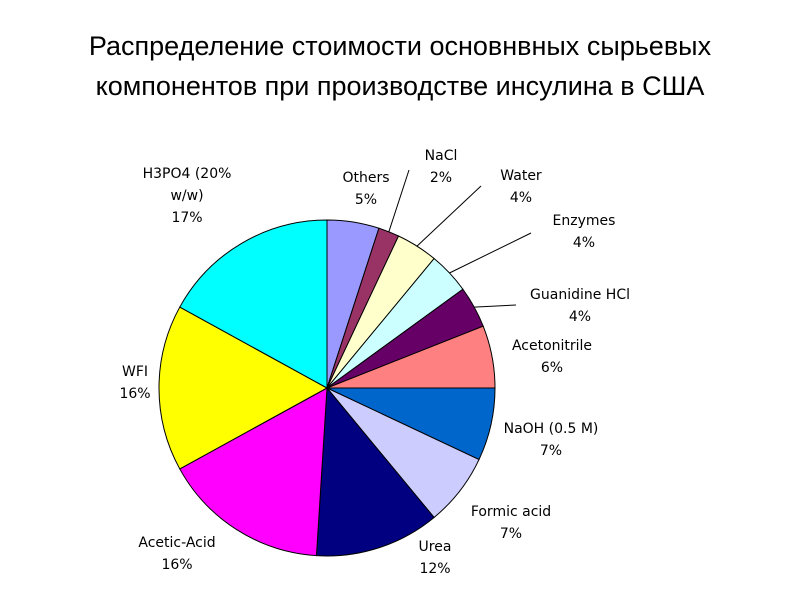 Image resolution: width=800 pixels, height=600 pixels. Describe the element at coordinates (176, 565) in the screenshot. I see `slice-percent-9: 16%` at that location.